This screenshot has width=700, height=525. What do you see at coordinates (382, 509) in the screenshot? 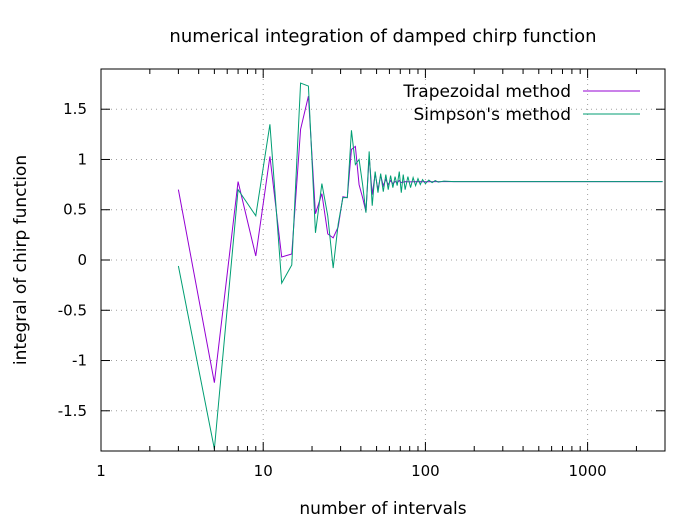
I see `x-axis-label: number of intervals` at bounding box center [382, 509].